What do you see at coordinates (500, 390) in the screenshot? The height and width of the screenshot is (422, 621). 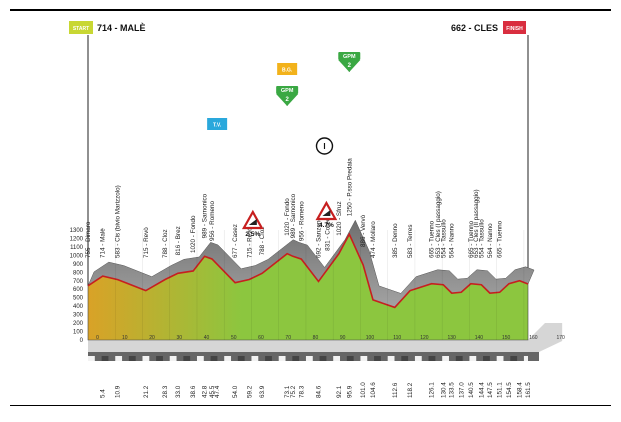 I see `km-label: 151.1` at bounding box center [500, 390].